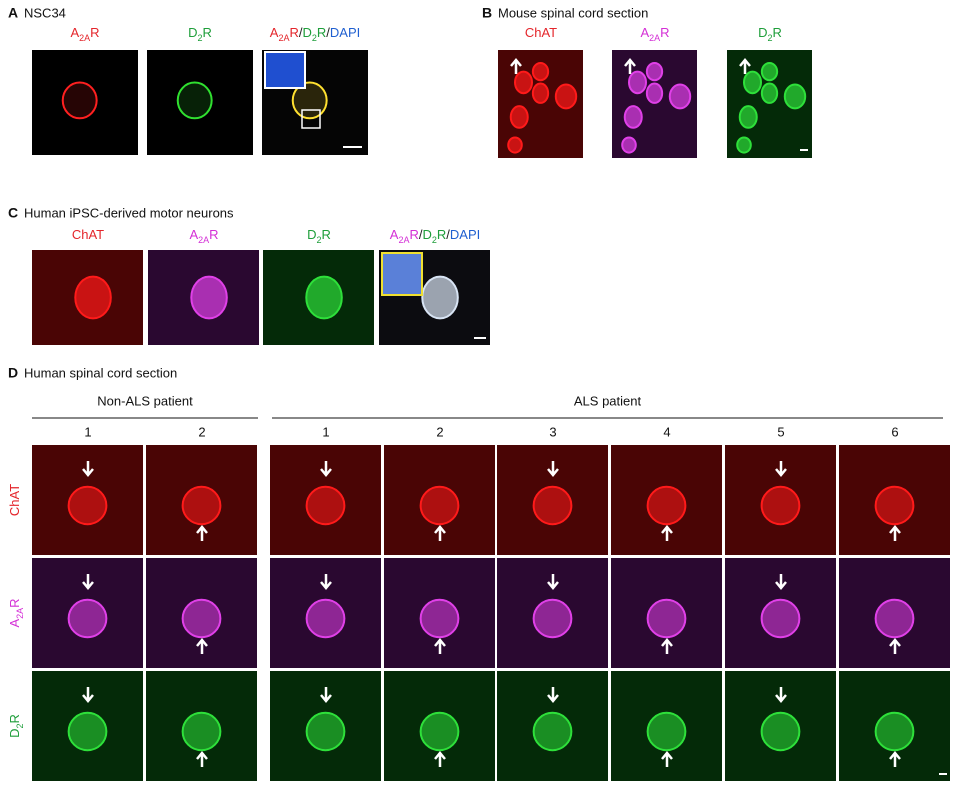 Image resolution: width=964 pixels, height=792 pixels. Describe the element at coordinates (311, 119) in the screenshot. I see `inset-box` at that location.